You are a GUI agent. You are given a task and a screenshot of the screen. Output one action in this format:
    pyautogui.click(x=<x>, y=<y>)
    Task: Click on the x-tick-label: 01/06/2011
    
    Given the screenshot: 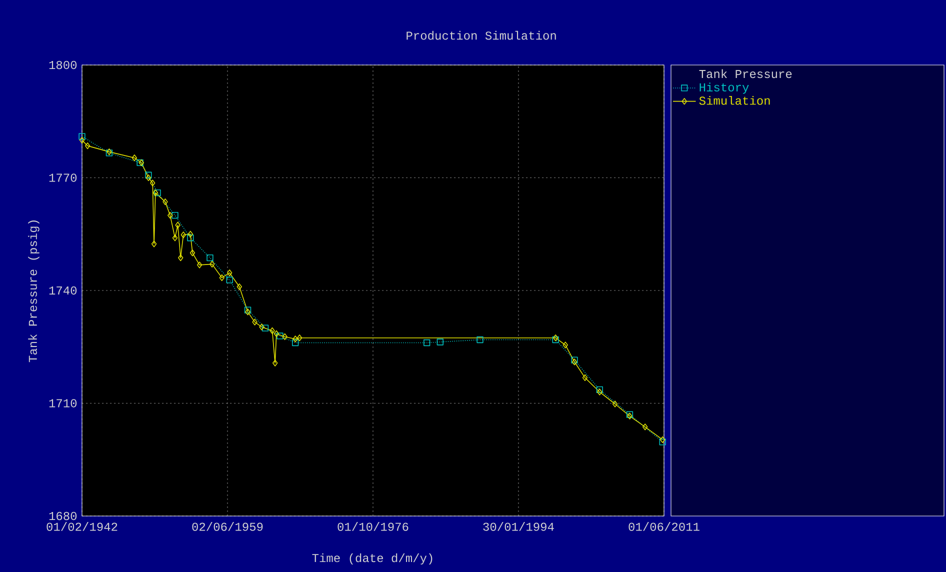 What is the action you would take?
    pyautogui.click(x=664, y=526)
    